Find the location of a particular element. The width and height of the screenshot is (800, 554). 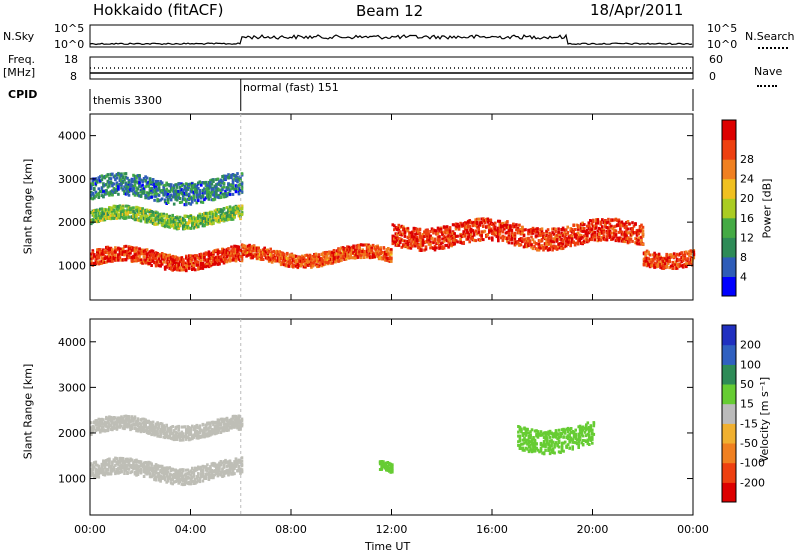

time-xtick-label-0: 00:00 is located at coordinates (90, 529).